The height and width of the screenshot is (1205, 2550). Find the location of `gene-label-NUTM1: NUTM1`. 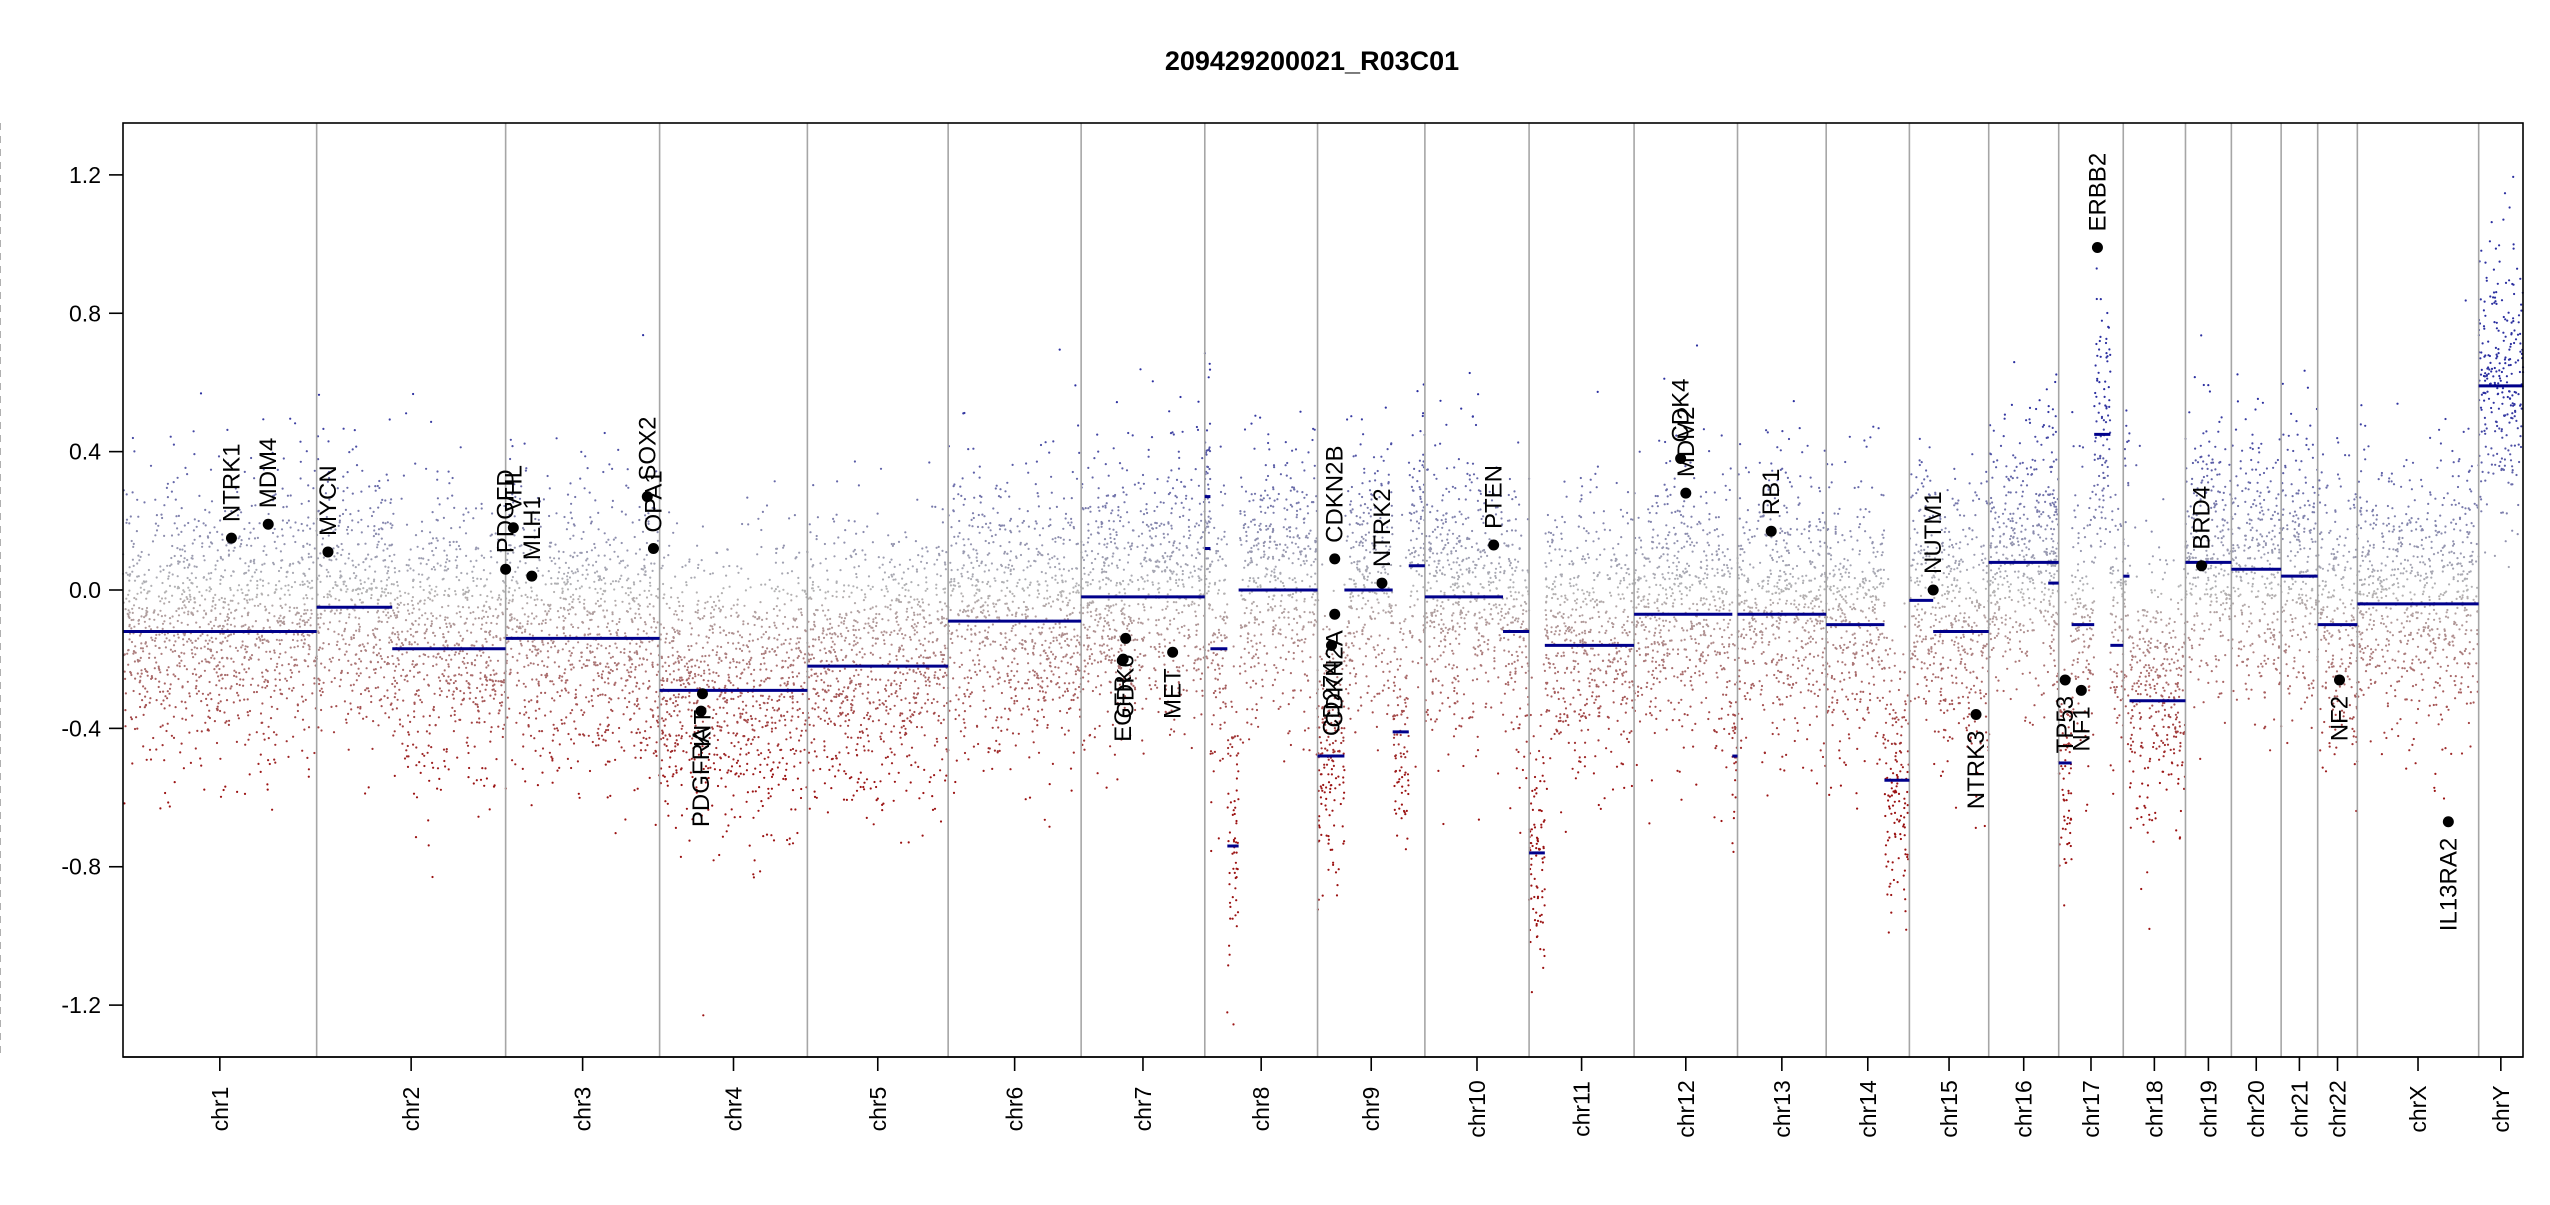

gene-label-NUTM1: NUTM1 is located at coordinates (1933, 532).